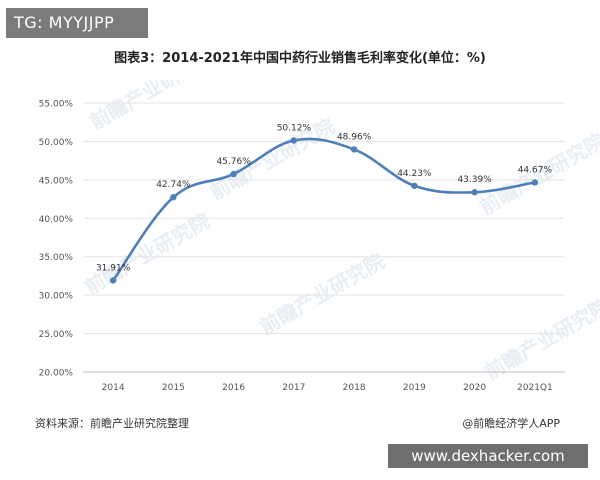 This screenshot has width=600, height=480. Describe the element at coordinates (56, 105) in the screenshot. I see `y-tick-label: 55.00%` at that location.